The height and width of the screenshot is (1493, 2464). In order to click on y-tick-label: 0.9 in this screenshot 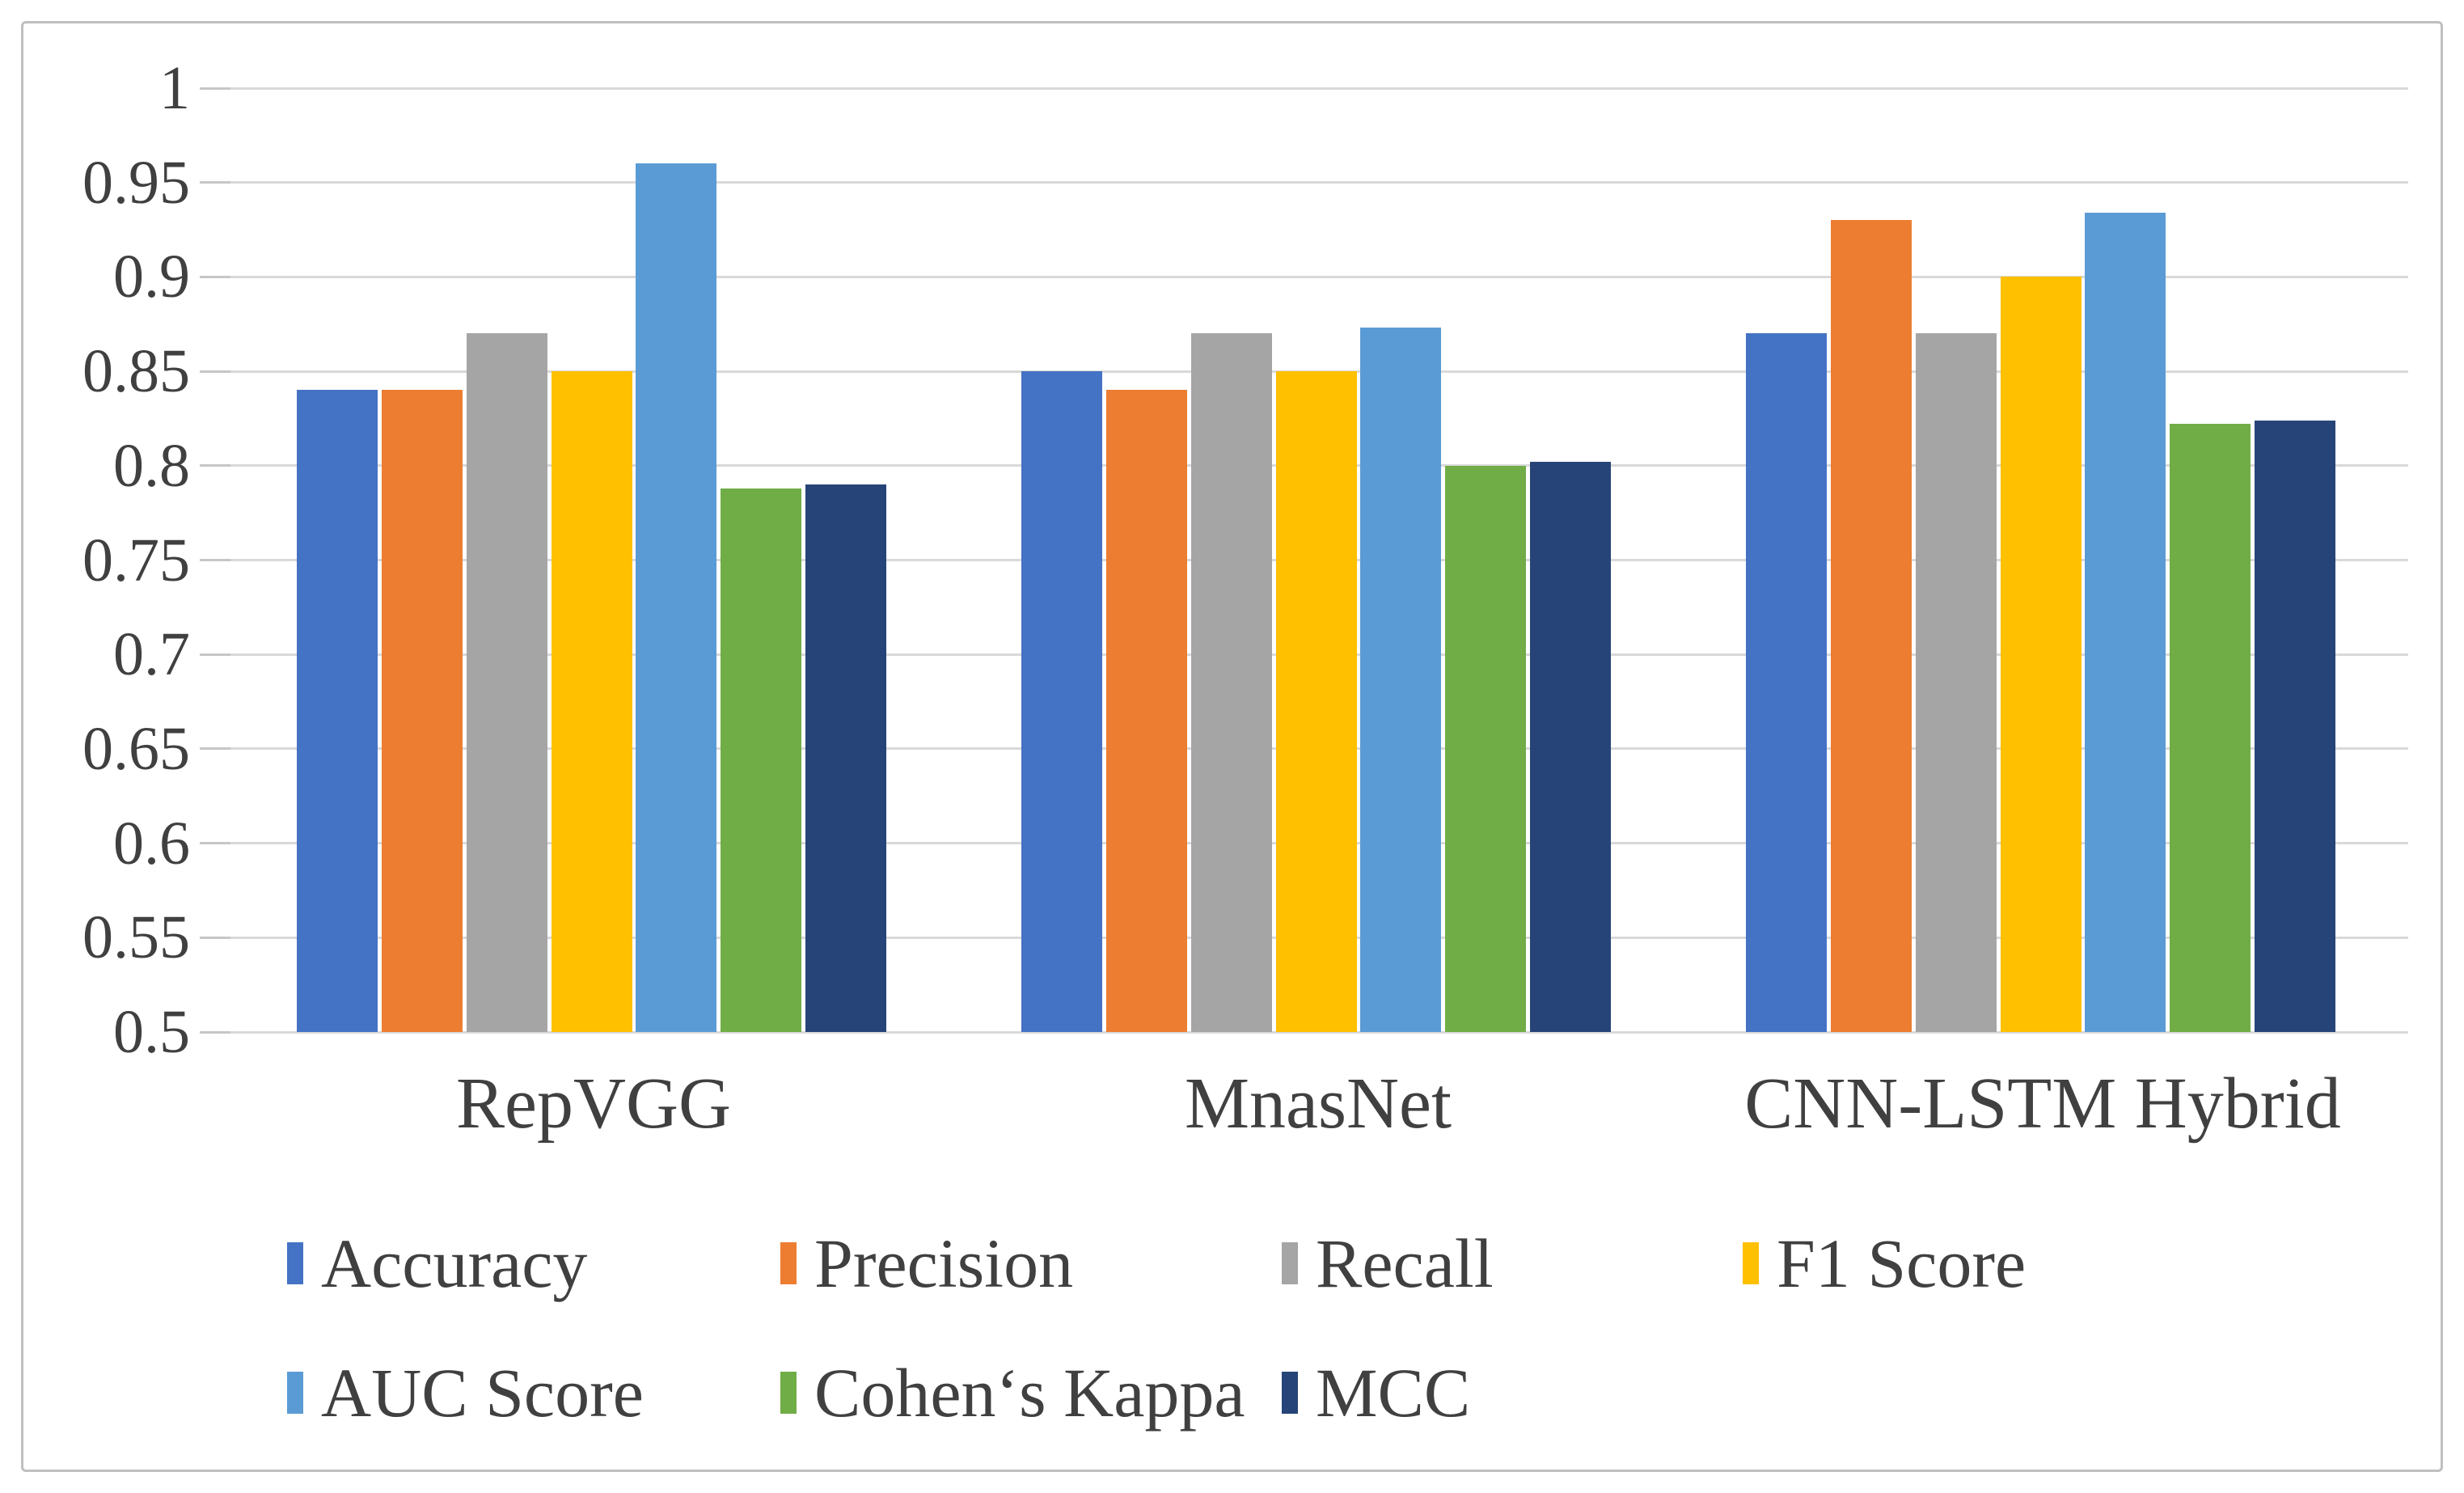, I will do `click(151, 277)`.